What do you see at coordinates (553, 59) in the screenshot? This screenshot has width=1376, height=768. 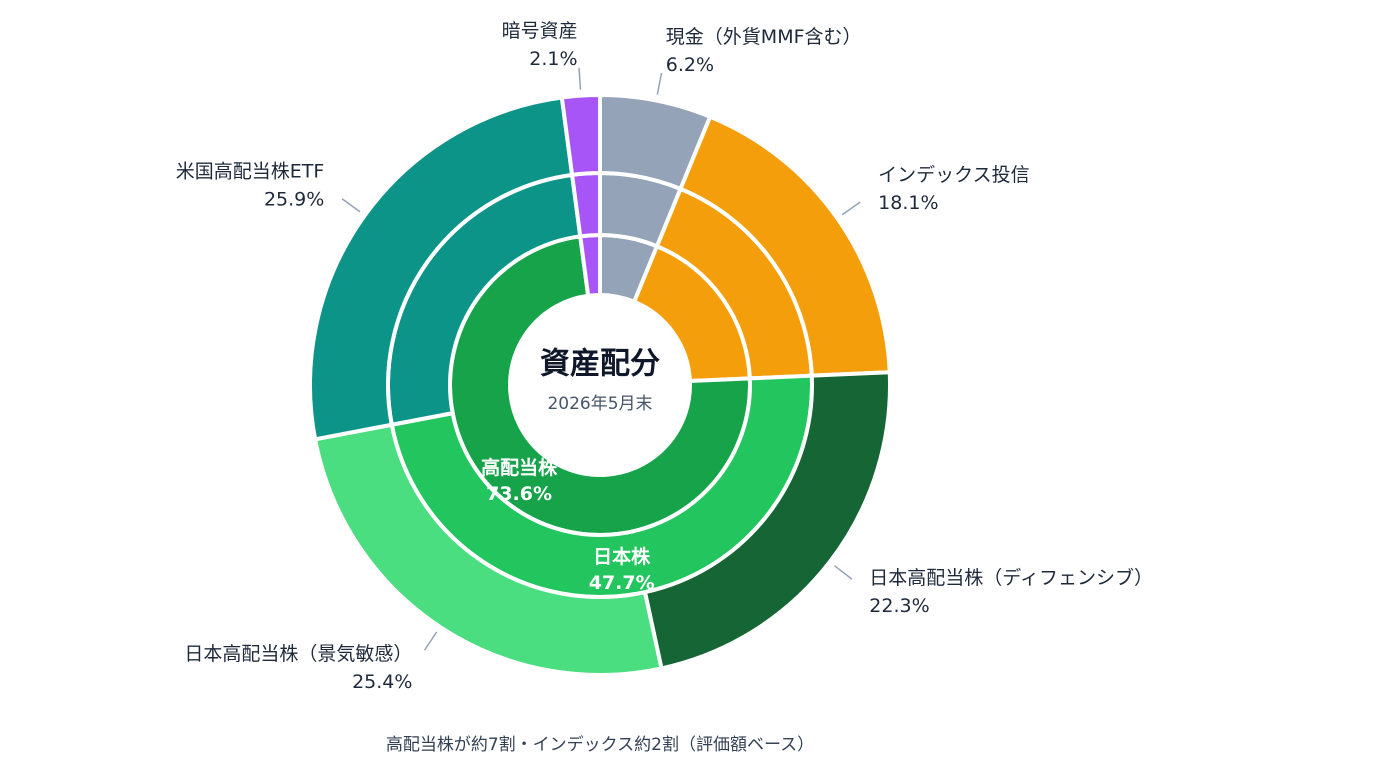 I see `segment-value: 2.1%` at bounding box center [553, 59].